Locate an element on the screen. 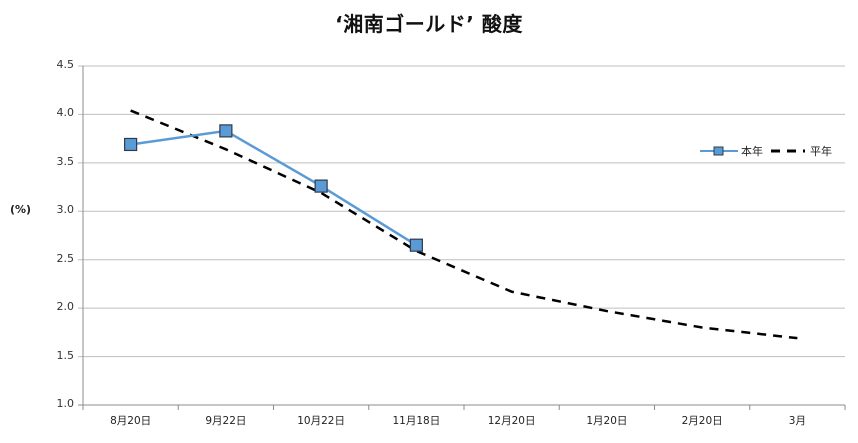 This screenshot has height=443, width=858. x-tick-label: 3月 is located at coordinates (797, 421).